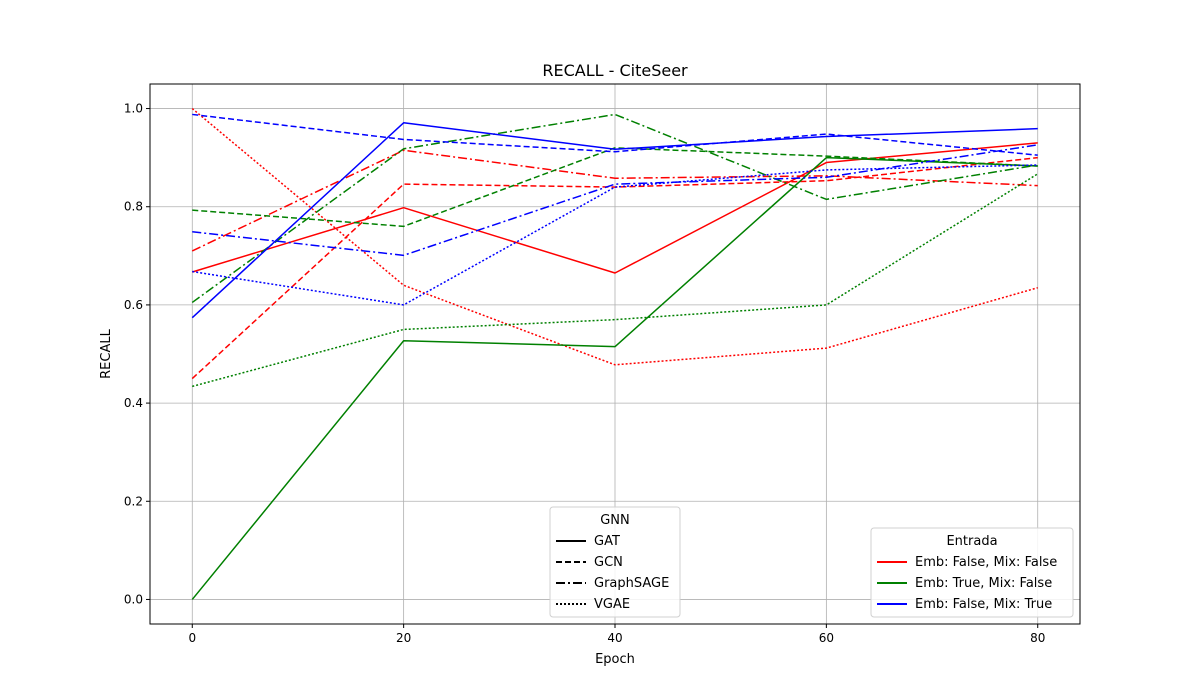 The image size is (1200, 700). I want to click on y-tick-label: 0.8, so click(133, 207).